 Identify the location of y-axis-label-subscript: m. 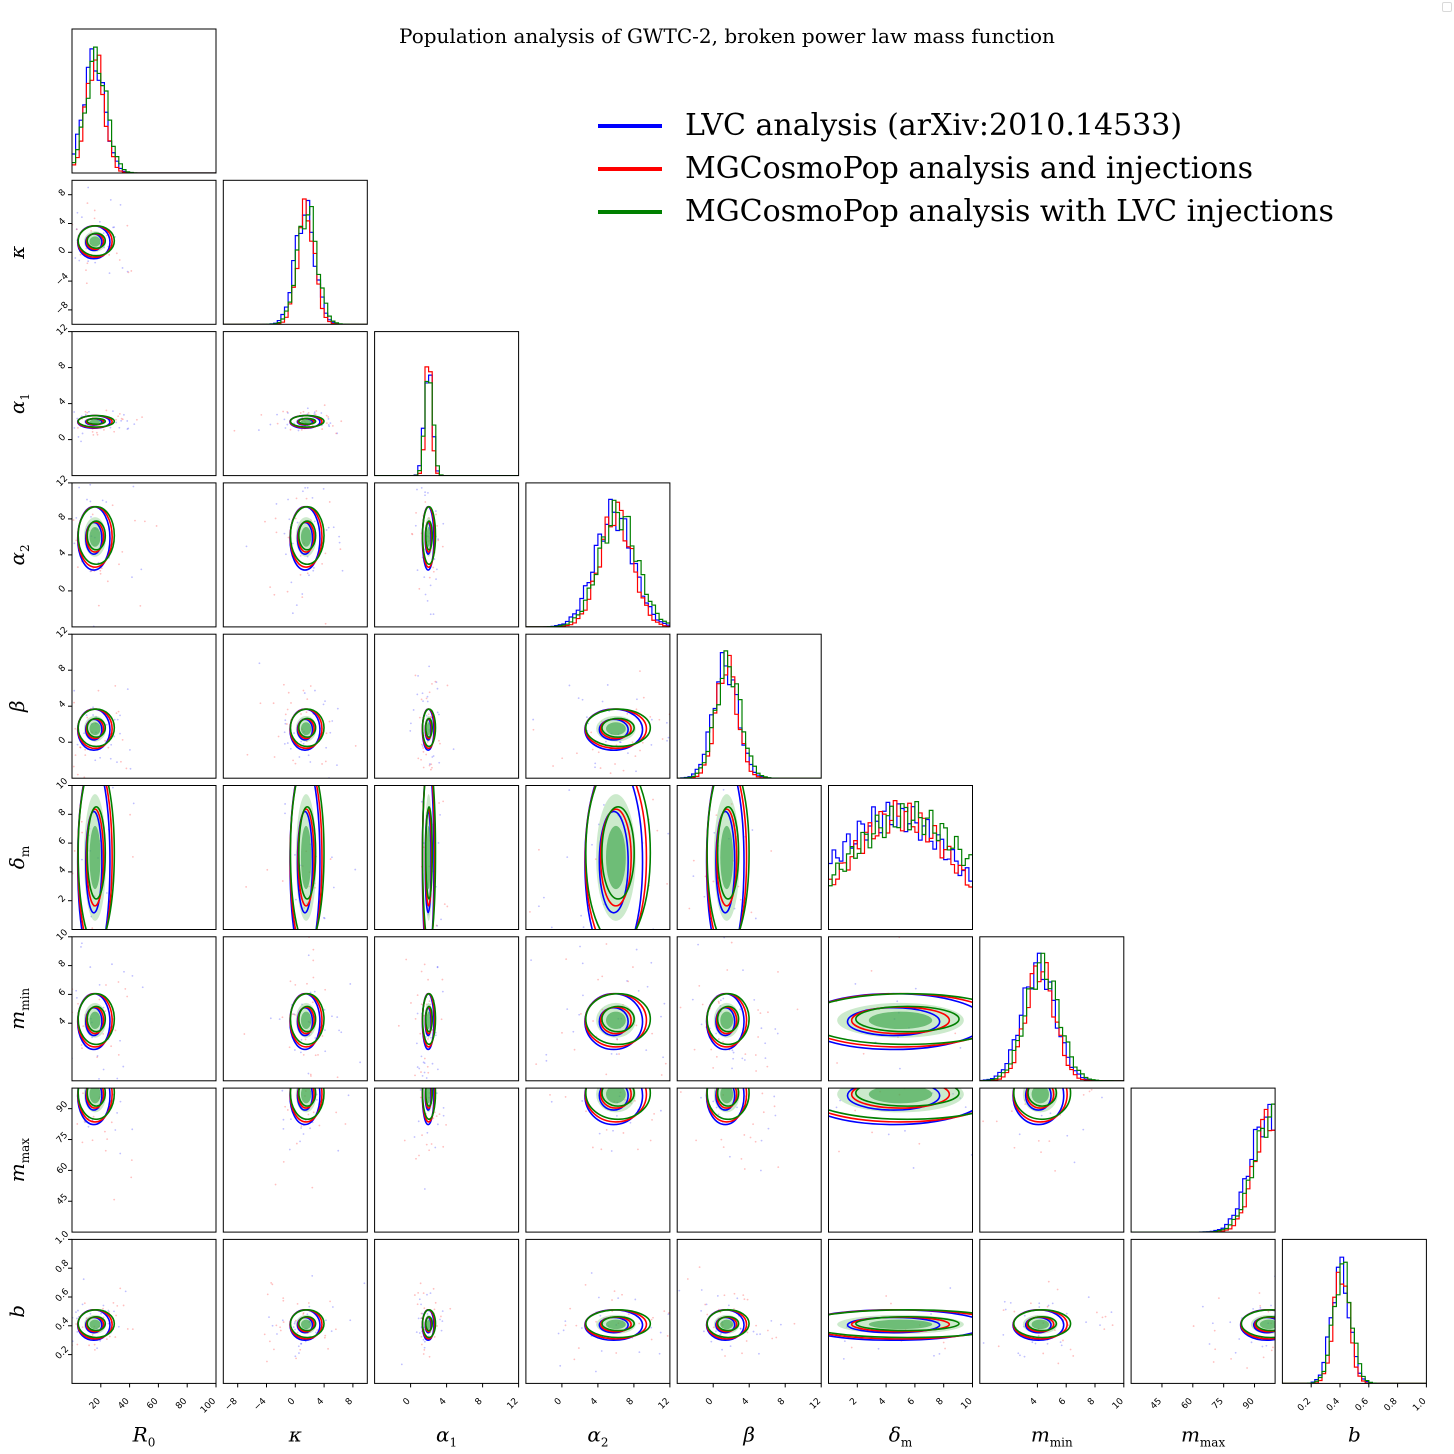
(25, 851).